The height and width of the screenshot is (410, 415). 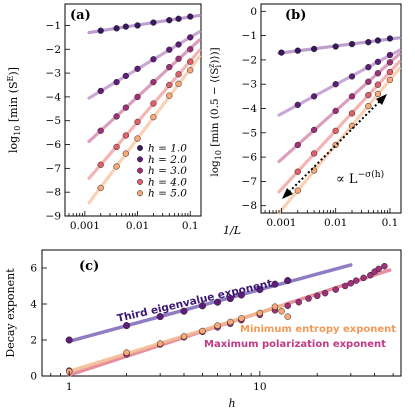 I want to click on x-tick-label: 0.1, so click(x=390, y=223).